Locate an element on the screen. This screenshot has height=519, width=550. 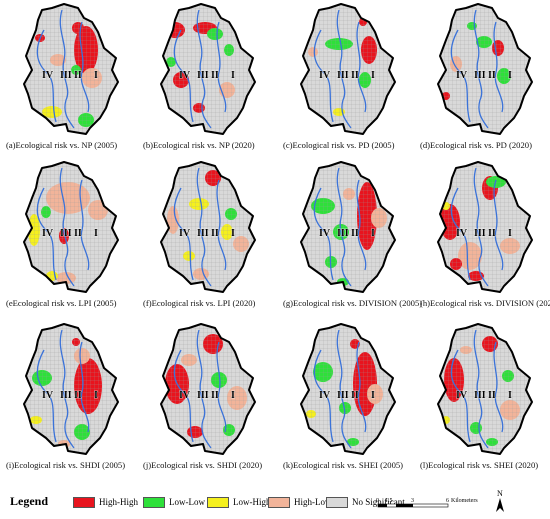
legend-label-low-low: Low-Low is located at coordinates (187, 502).